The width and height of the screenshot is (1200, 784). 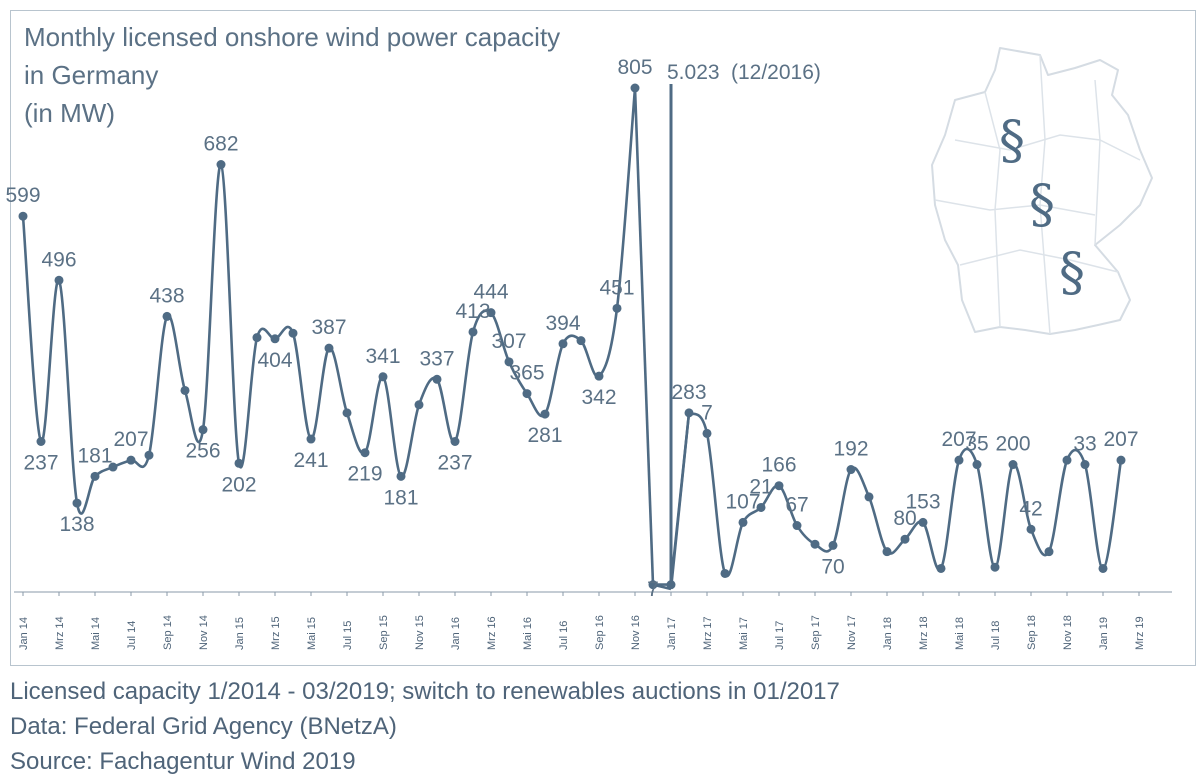 What do you see at coordinates (276, 633) in the screenshot?
I see `x-tick-label: Mrz 15` at bounding box center [276, 633].